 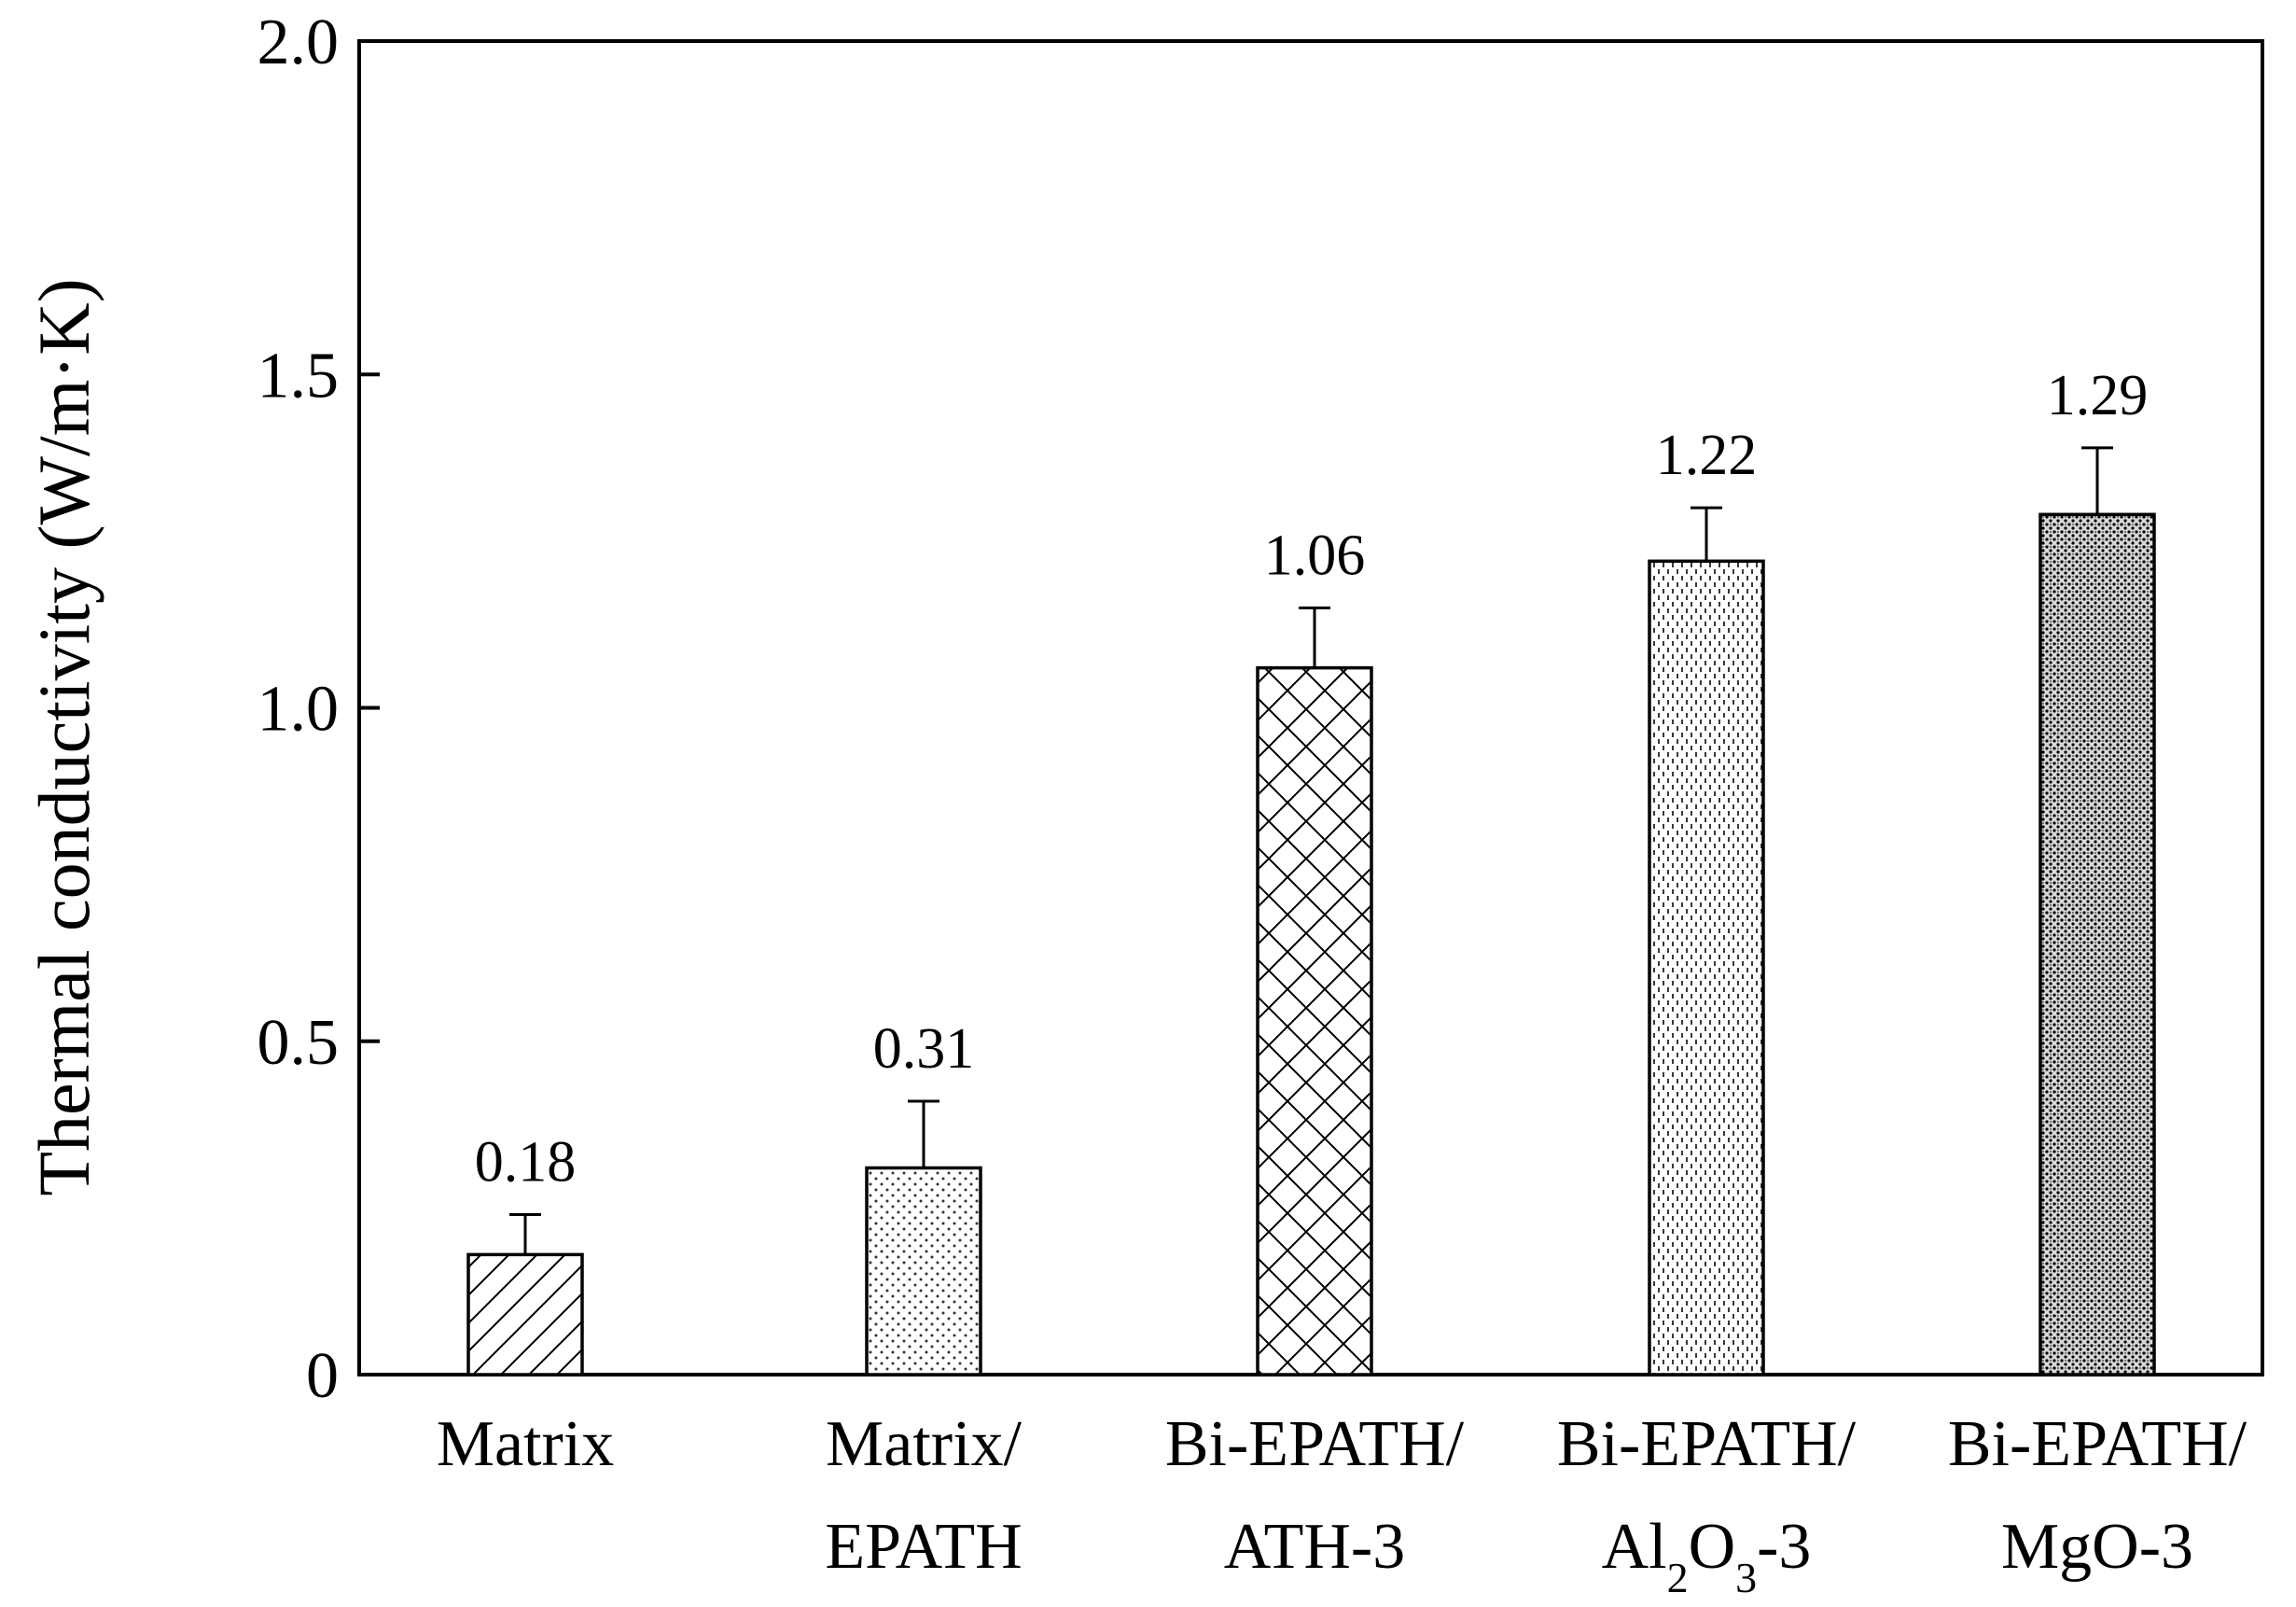 I want to click on y-tick-label: 0.5, so click(x=298, y=1043).